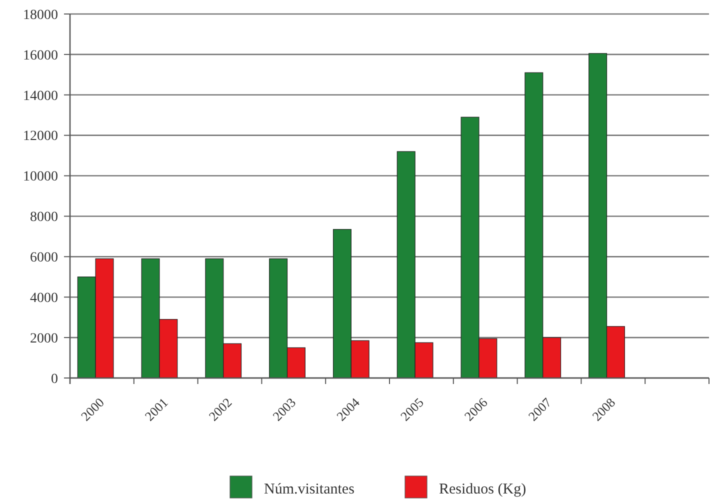 The height and width of the screenshot is (501, 711). Describe the element at coordinates (44, 218) in the screenshot. I see `y-tick-label: 8000` at that location.